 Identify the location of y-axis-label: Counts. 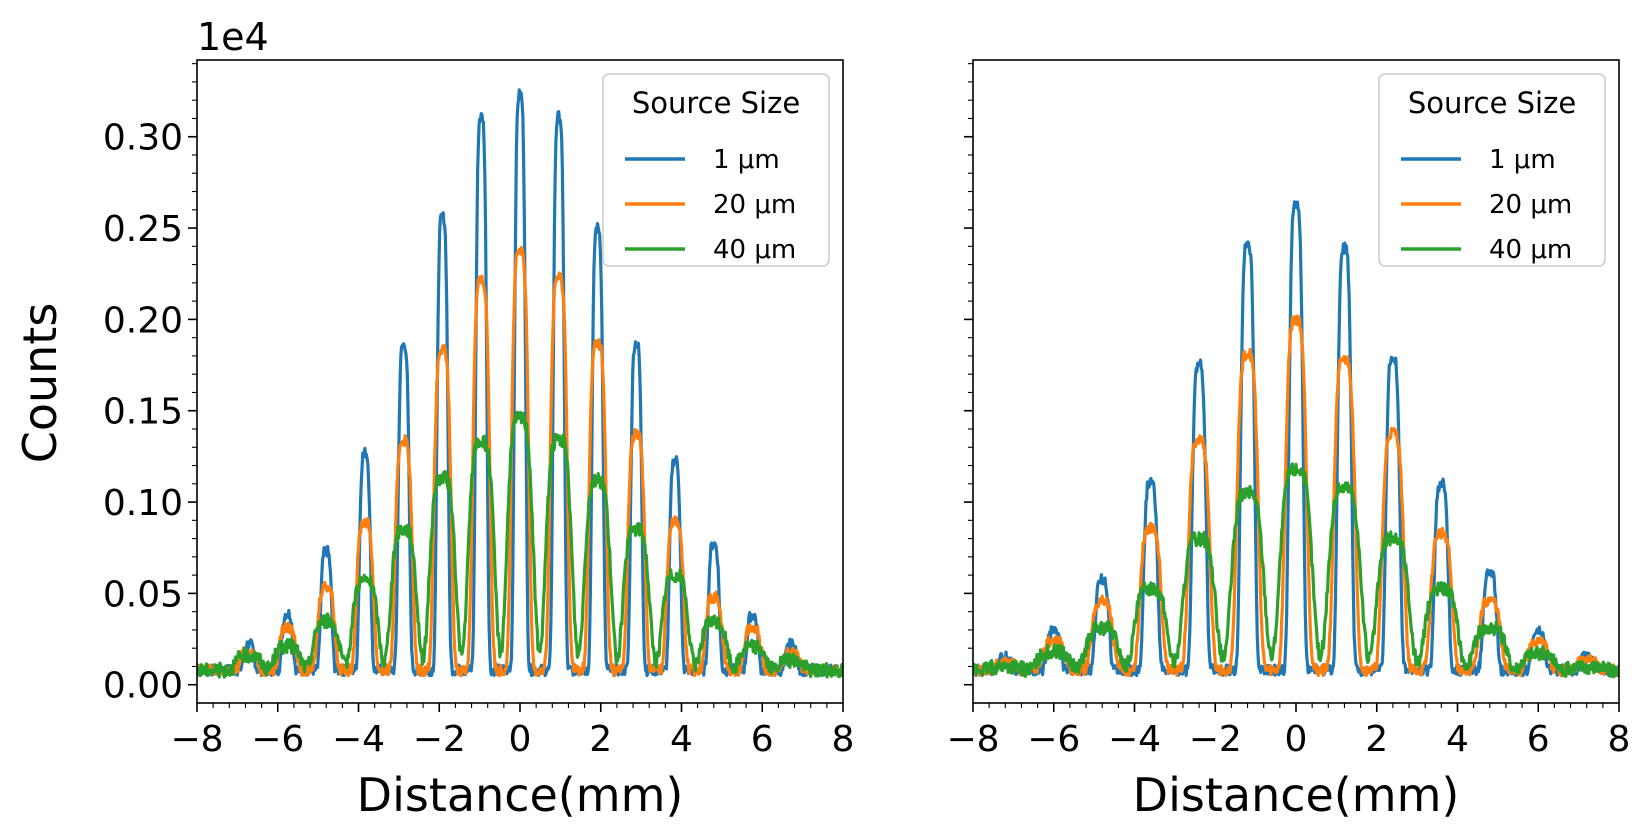
(40, 383).